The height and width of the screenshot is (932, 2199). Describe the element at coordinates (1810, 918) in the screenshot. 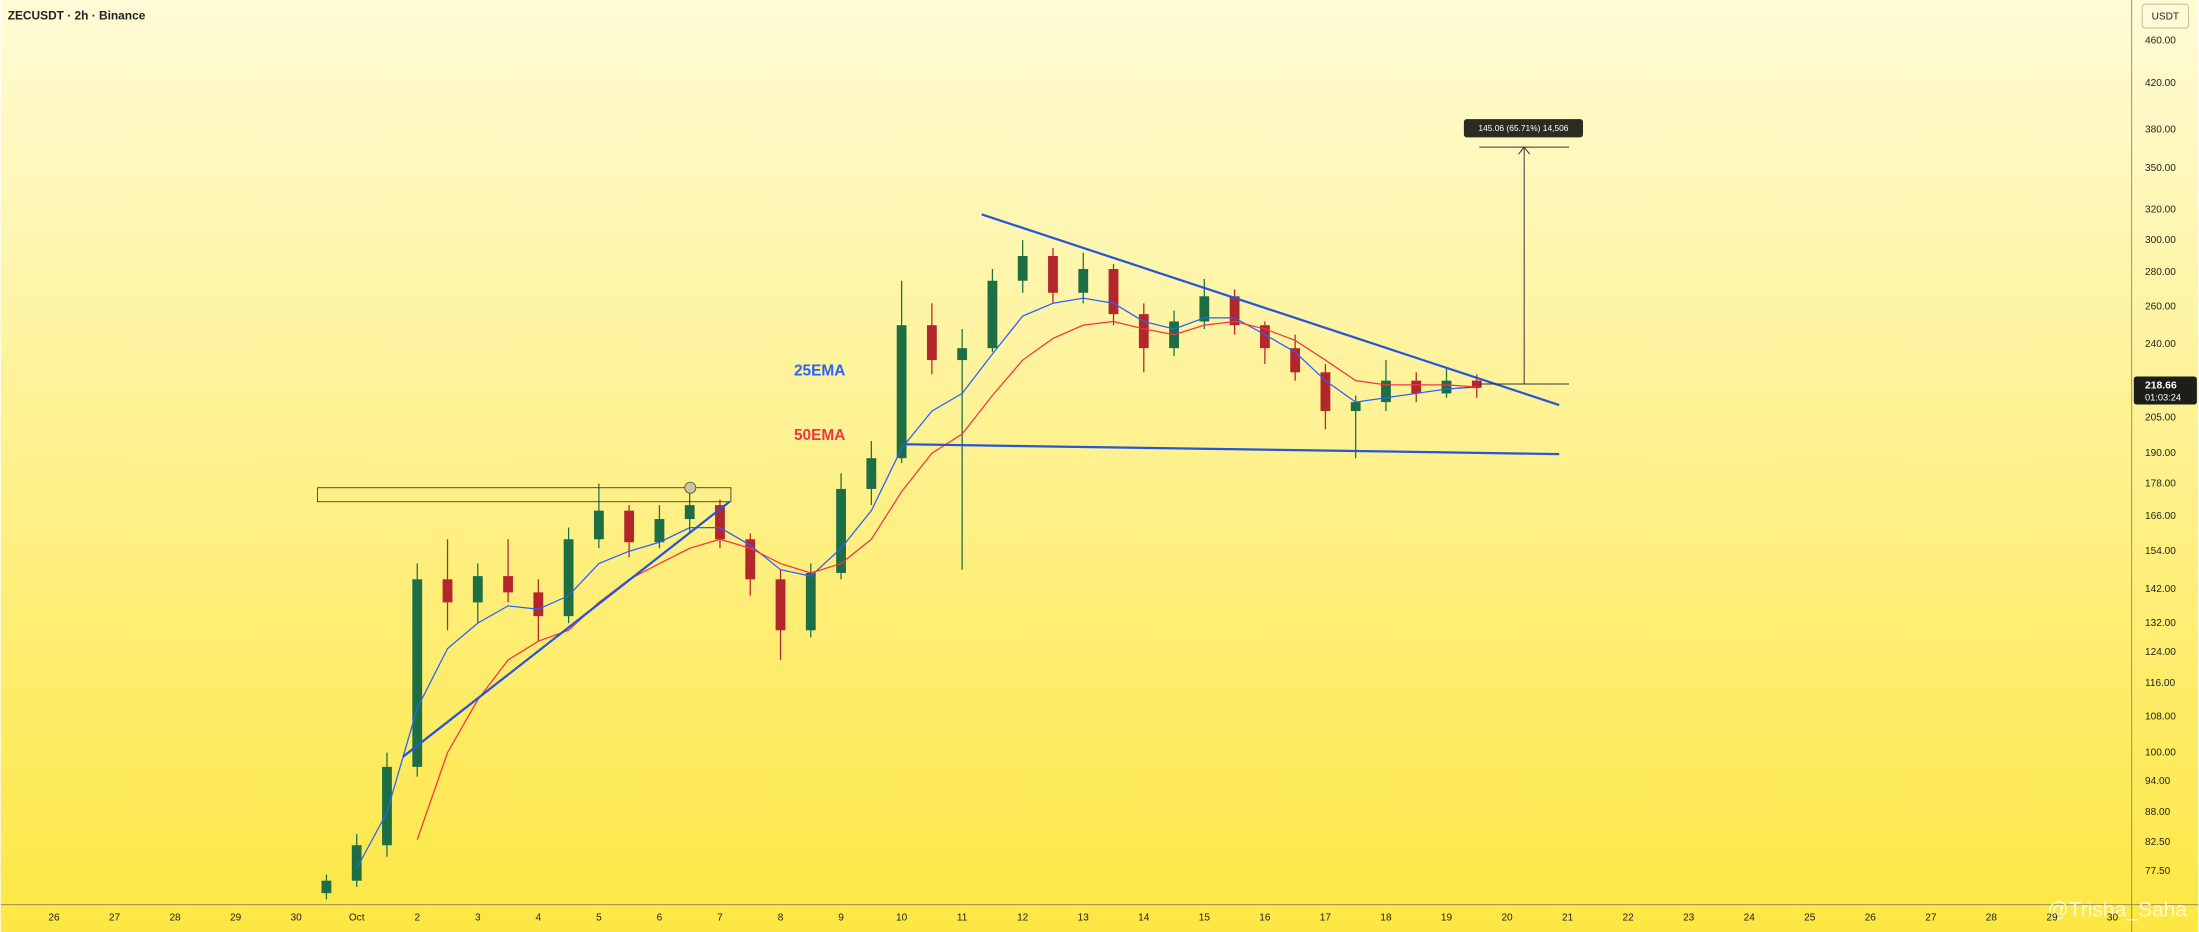

I see `x-tick-label: 25` at that location.